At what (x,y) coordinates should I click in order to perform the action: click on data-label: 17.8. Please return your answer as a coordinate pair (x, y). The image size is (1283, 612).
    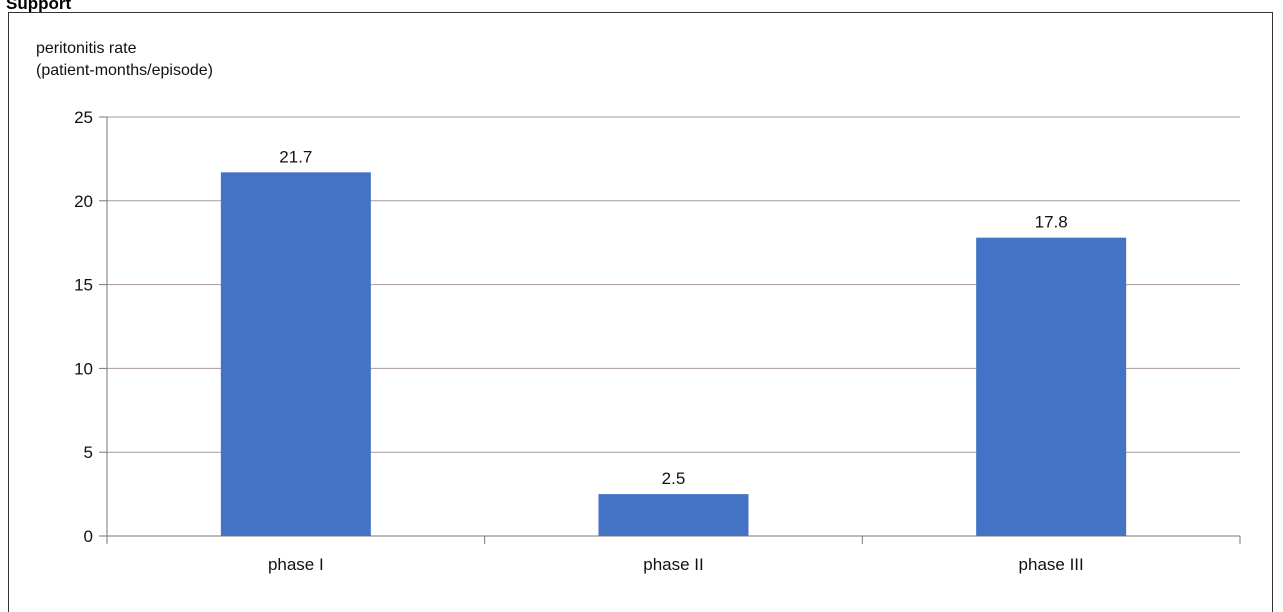
    Looking at the image, I should click on (1051, 222).